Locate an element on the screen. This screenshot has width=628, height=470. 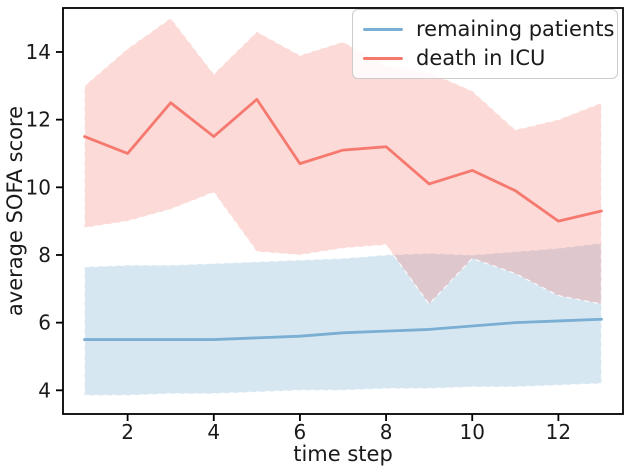
legend-label-remaining-patients: remaining patients is located at coordinates (515, 28).